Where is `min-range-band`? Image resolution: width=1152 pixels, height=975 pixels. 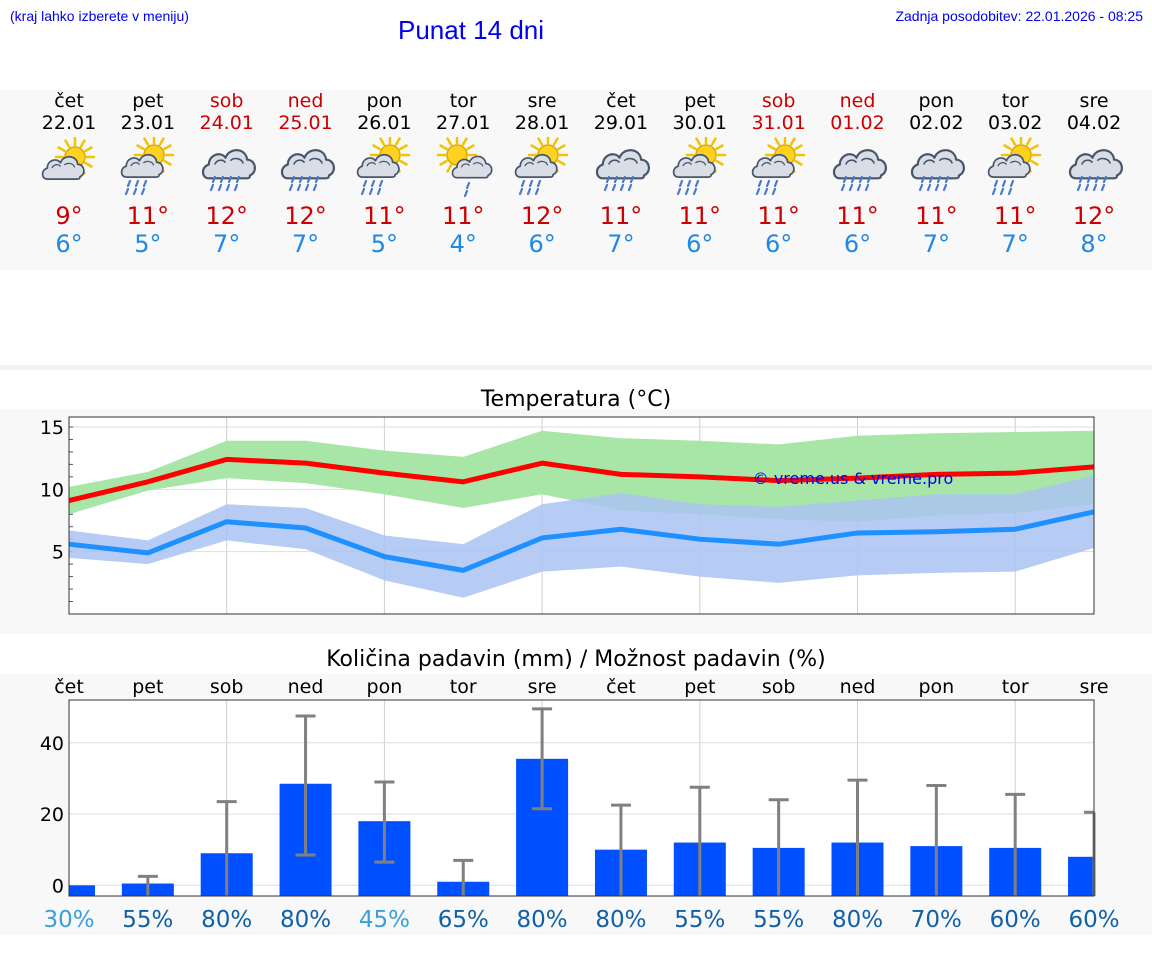
min-range-band is located at coordinates (582, 536).